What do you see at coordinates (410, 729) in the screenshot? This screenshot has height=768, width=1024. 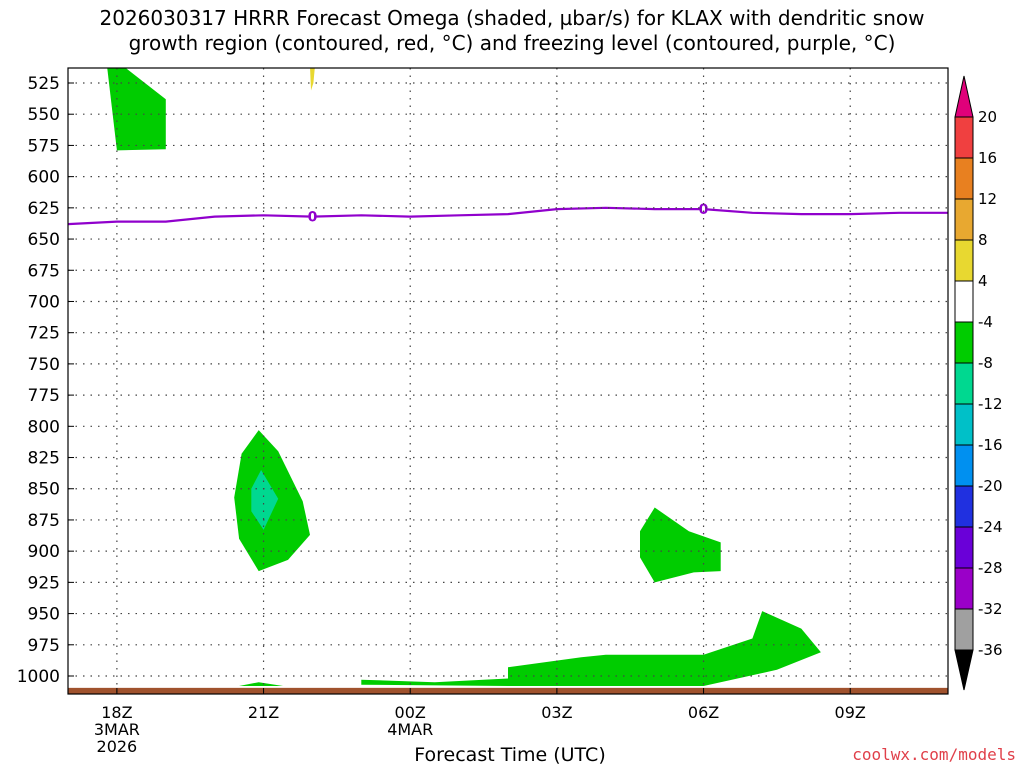 I see `x-tick-label-6-1: 4MAR` at bounding box center [410, 729].